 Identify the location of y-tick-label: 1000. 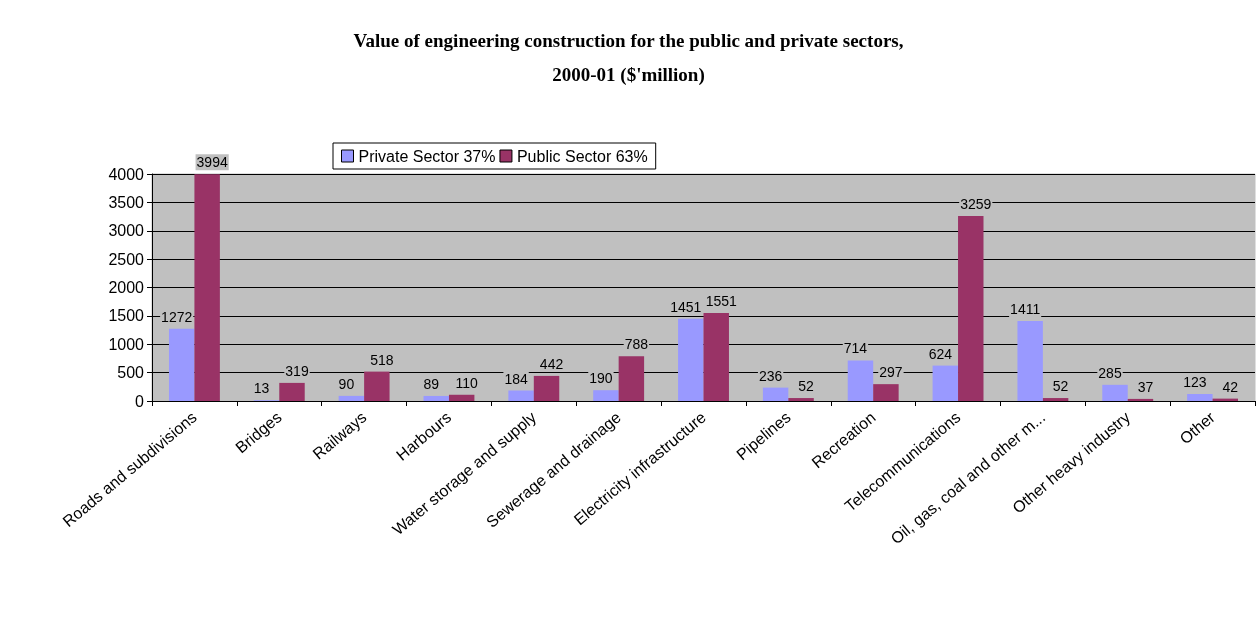
(126, 344).